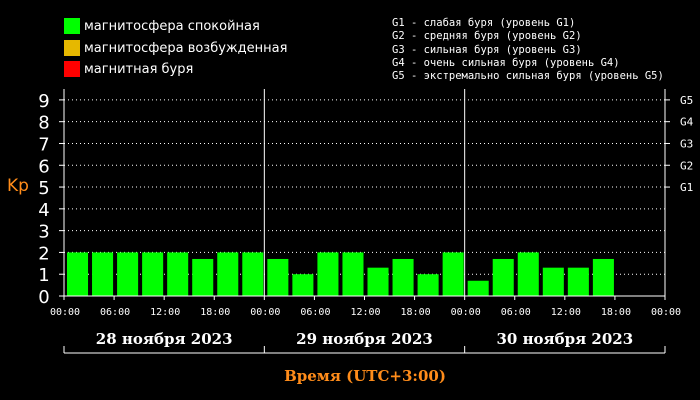 The width and height of the screenshot is (700, 400). Describe the element at coordinates (186, 48) in the screenshot. I see `legend-label: магнитосфера возбужденная` at that location.